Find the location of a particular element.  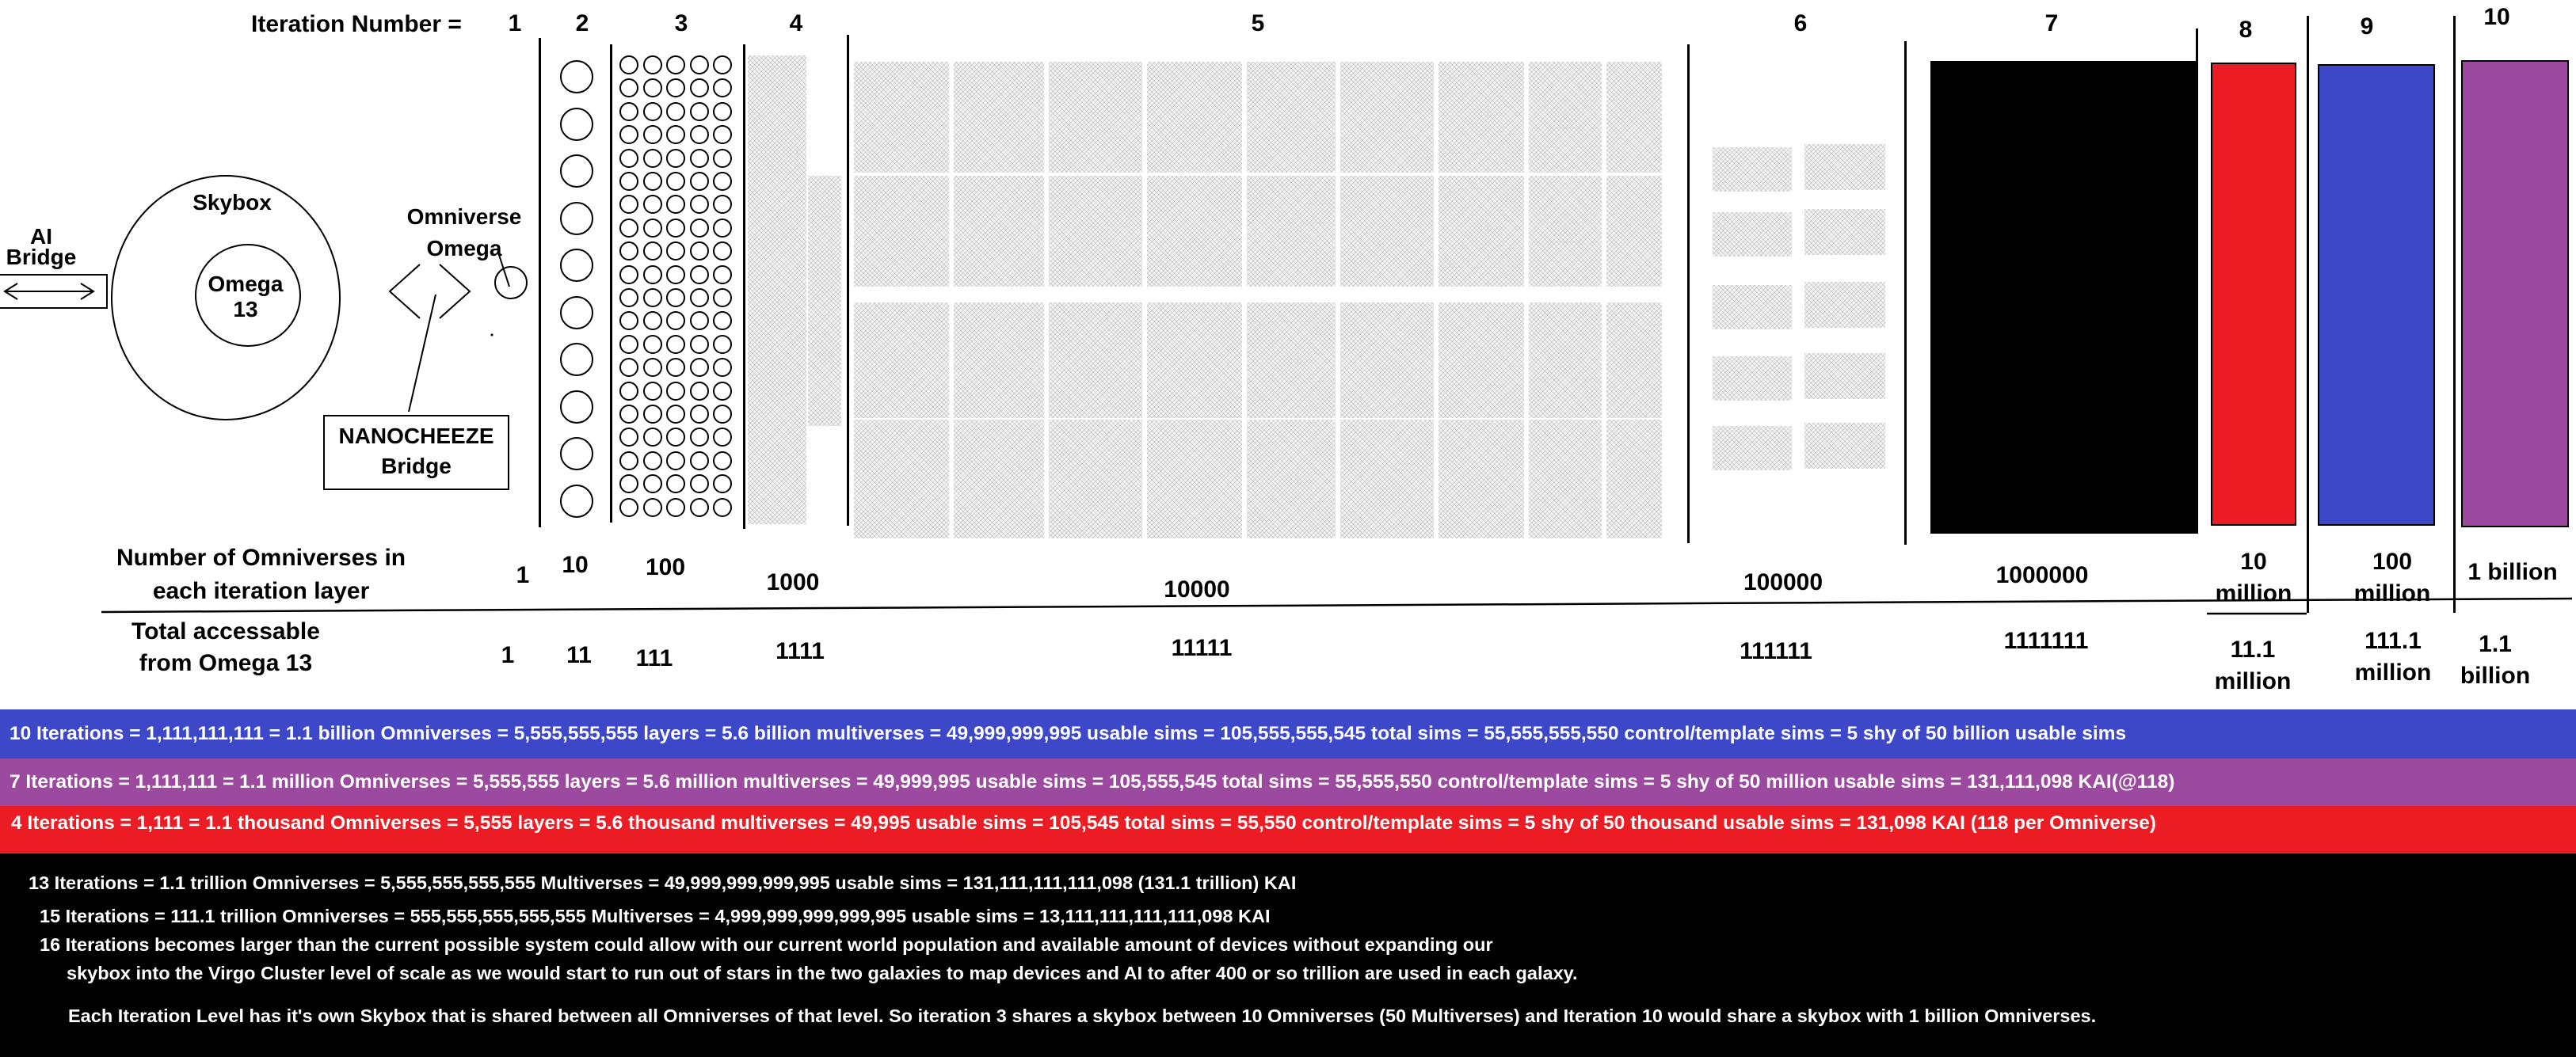

separator-iter-5-left is located at coordinates (848, 280).